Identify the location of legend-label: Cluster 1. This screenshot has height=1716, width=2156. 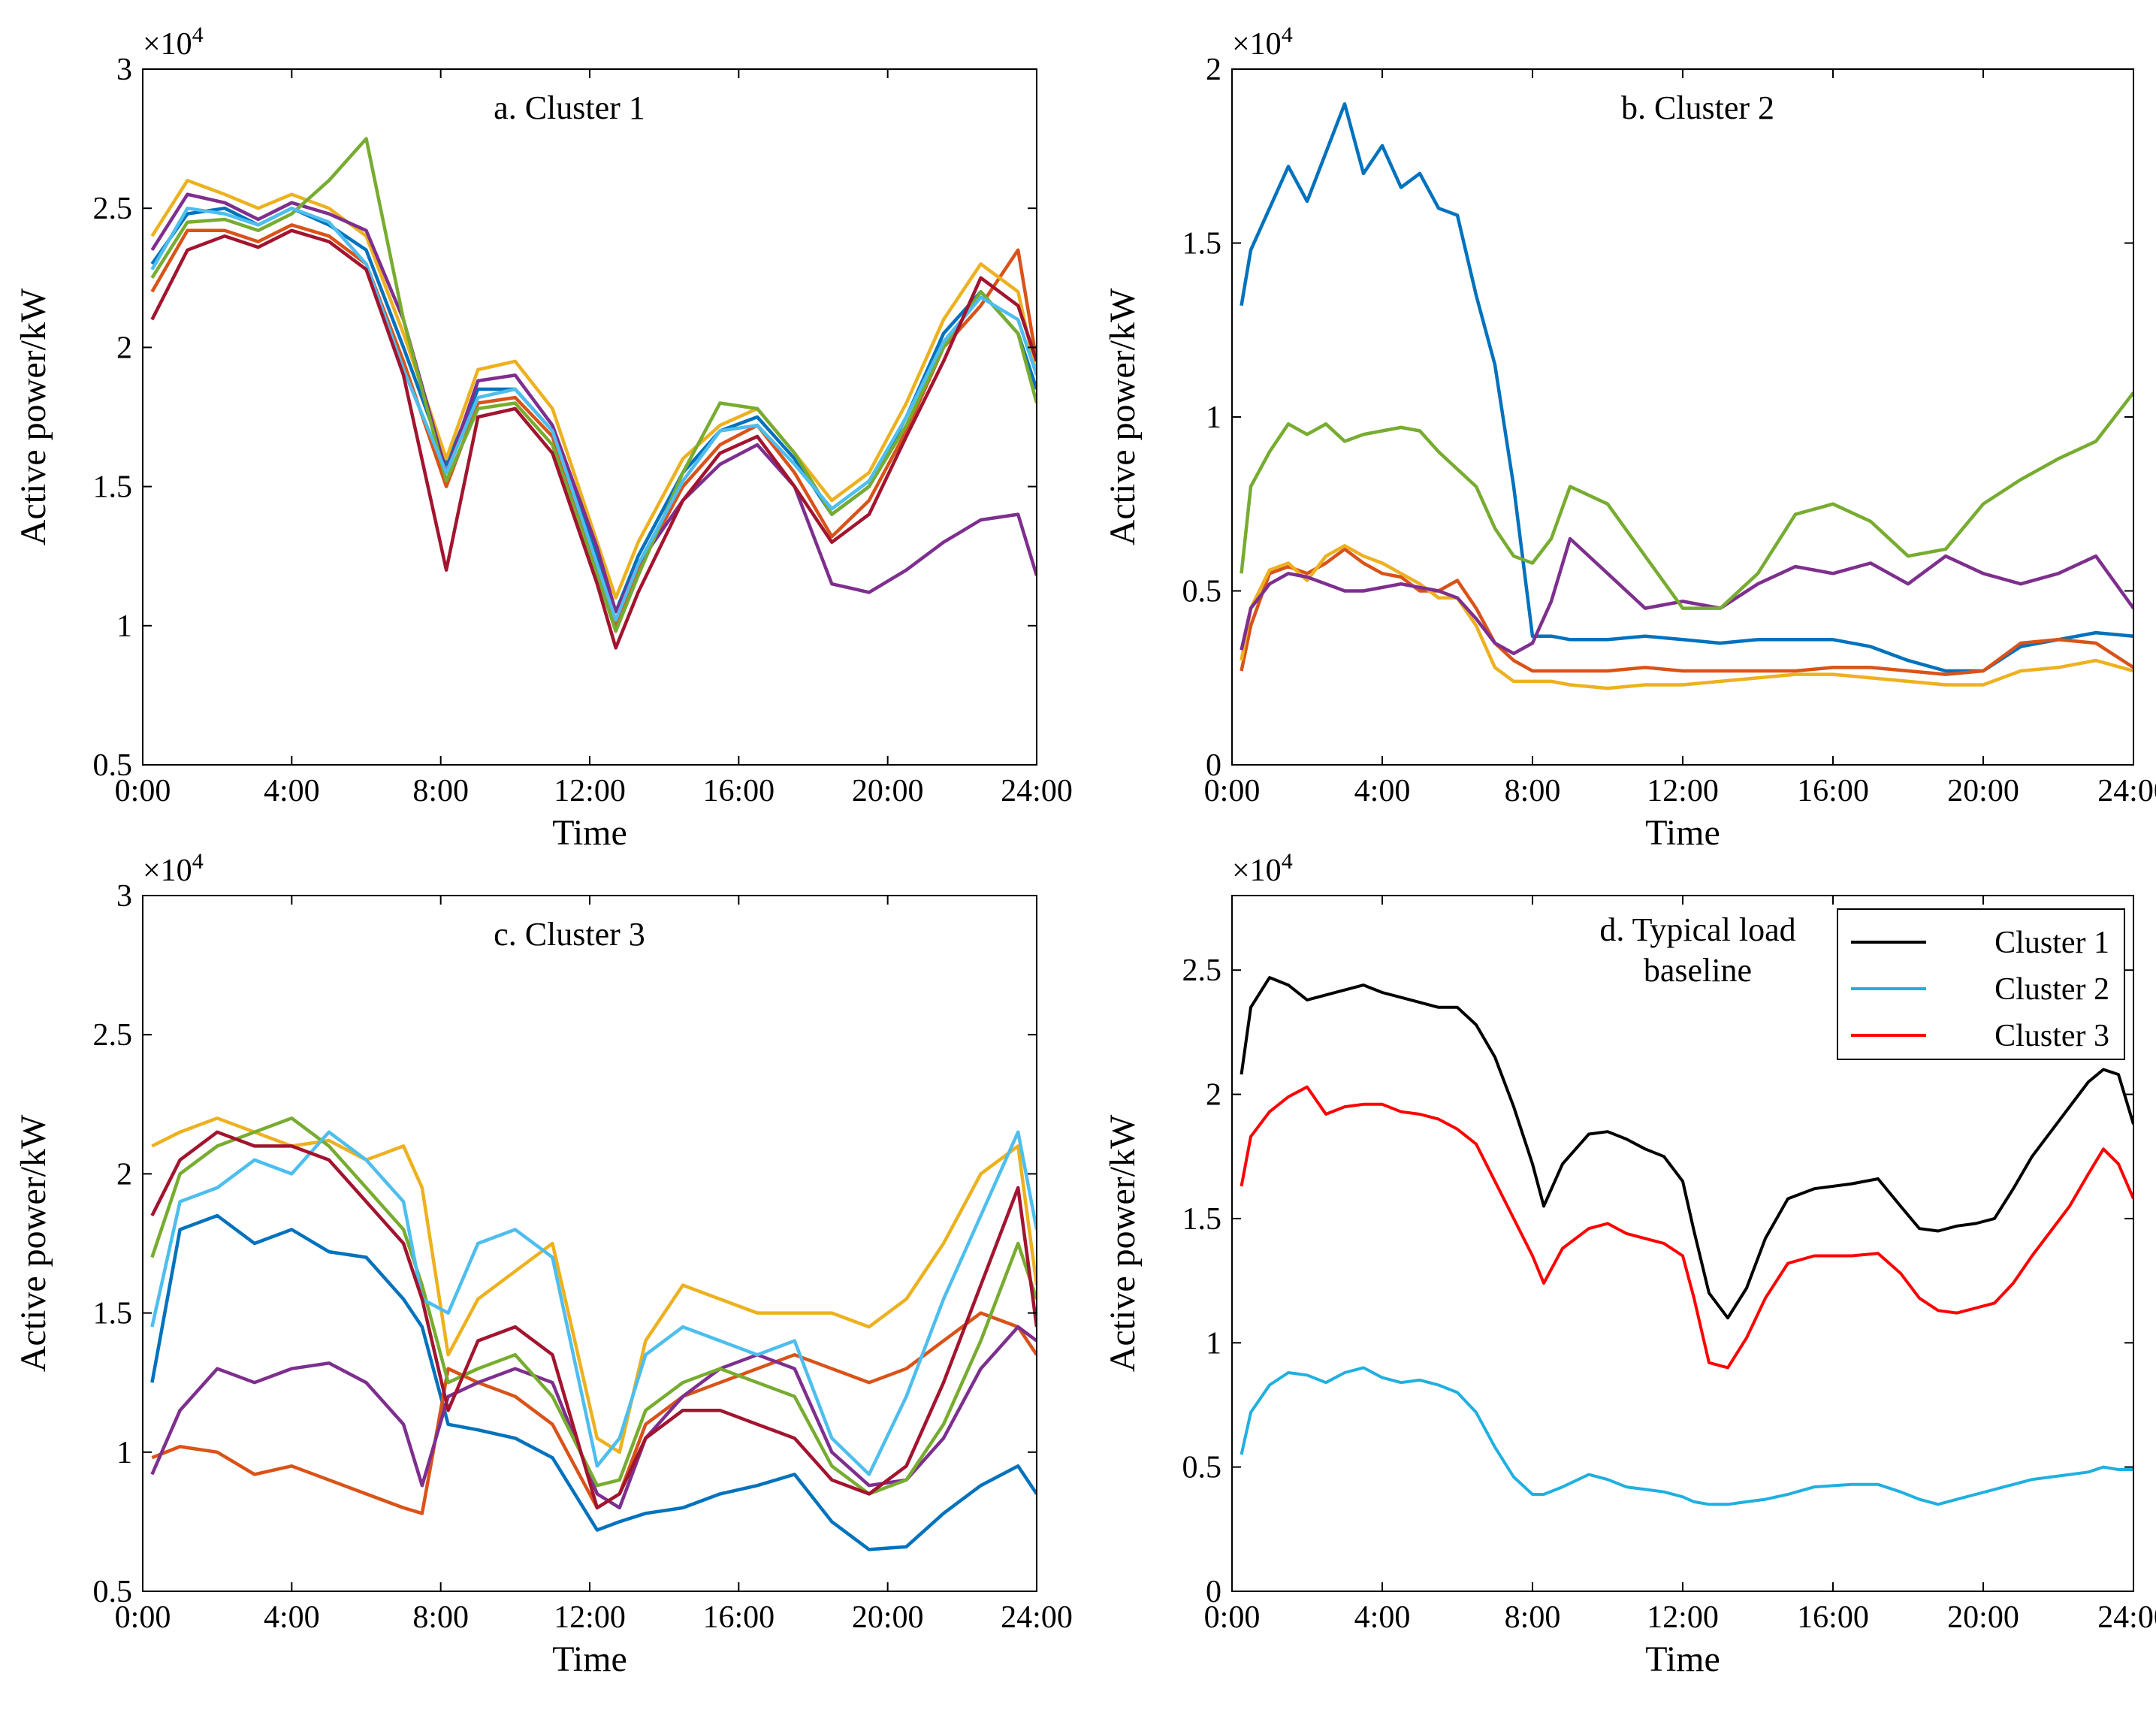
(2051, 943).